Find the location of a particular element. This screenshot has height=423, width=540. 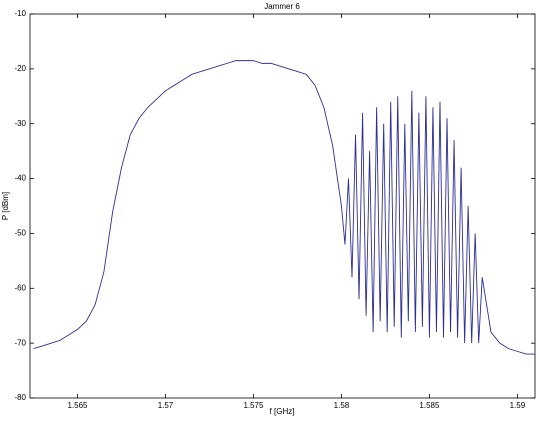

y-tick-label: -20 is located at coordinates (20, 68).